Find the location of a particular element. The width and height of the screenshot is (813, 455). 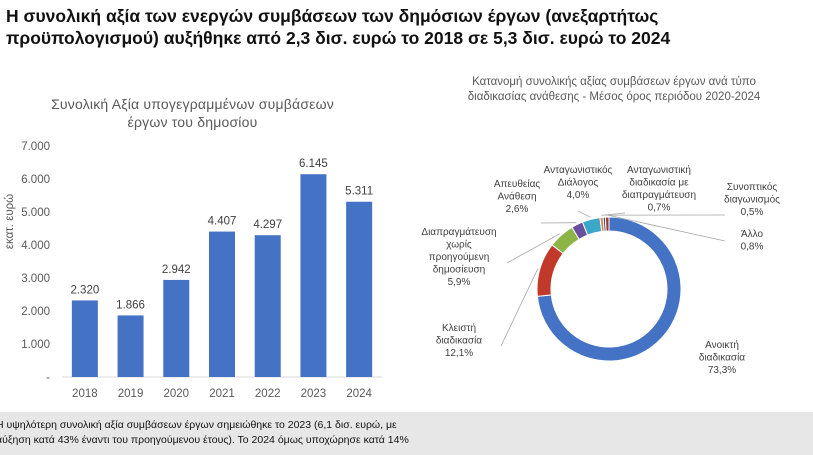

slice-name-label: διαπραγμάτευση is located at coordinates (659, 195).